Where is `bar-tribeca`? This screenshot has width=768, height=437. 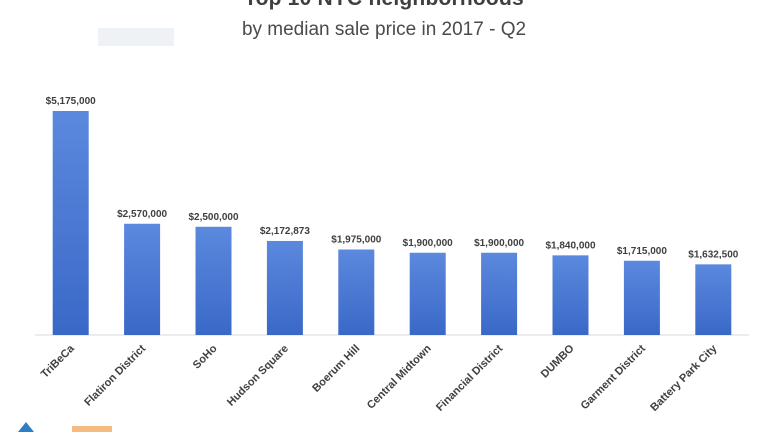 bar-tribeca is located at coordinates (70, 223).